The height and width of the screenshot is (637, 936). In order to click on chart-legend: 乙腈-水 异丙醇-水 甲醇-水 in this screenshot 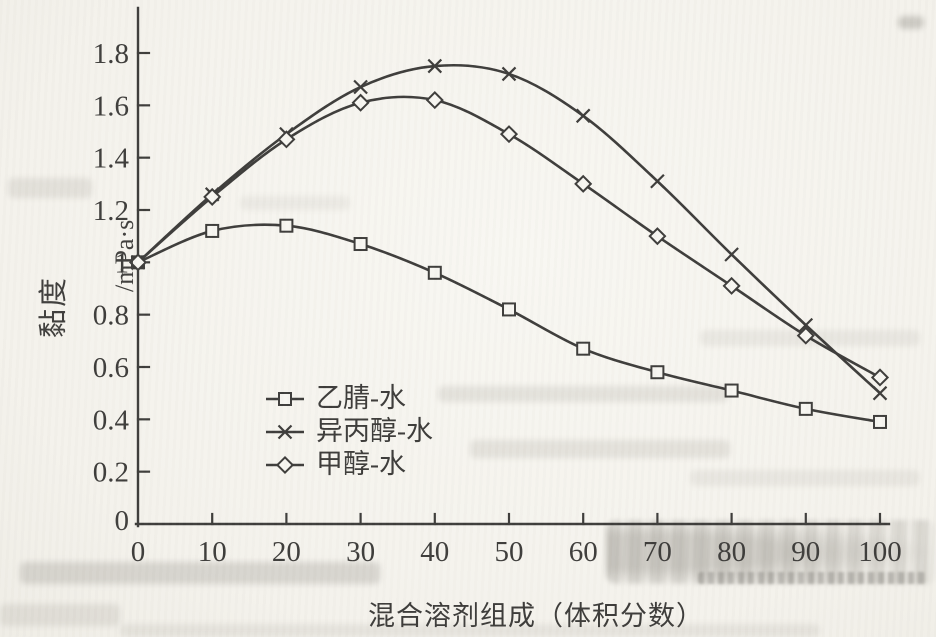, I will do `click(347, 433)`.